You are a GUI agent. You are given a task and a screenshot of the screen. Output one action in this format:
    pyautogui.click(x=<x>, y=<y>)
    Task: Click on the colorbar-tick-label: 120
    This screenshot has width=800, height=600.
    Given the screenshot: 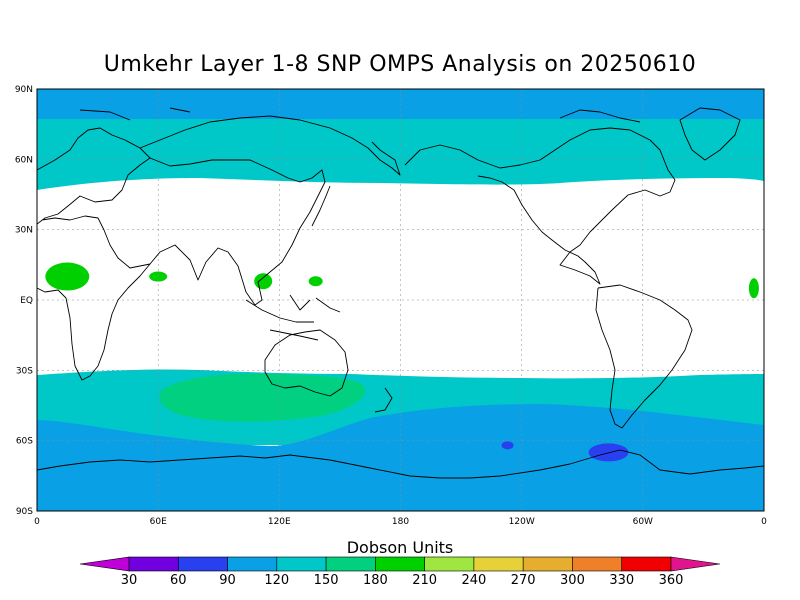 What is the action you would take?
    pyautogui.click(x=276, y=580)
    